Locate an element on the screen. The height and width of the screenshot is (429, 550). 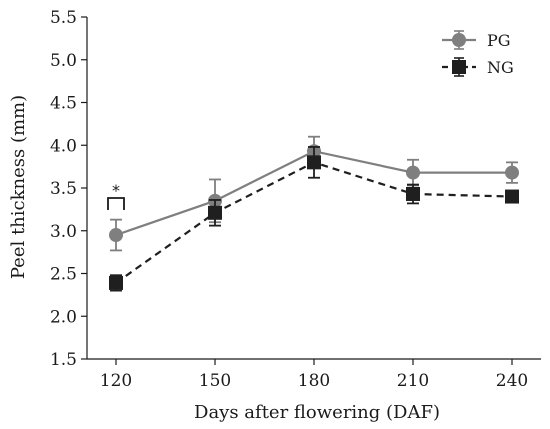
y-tick-label: 2.0 is located at coordinates (63, 317).